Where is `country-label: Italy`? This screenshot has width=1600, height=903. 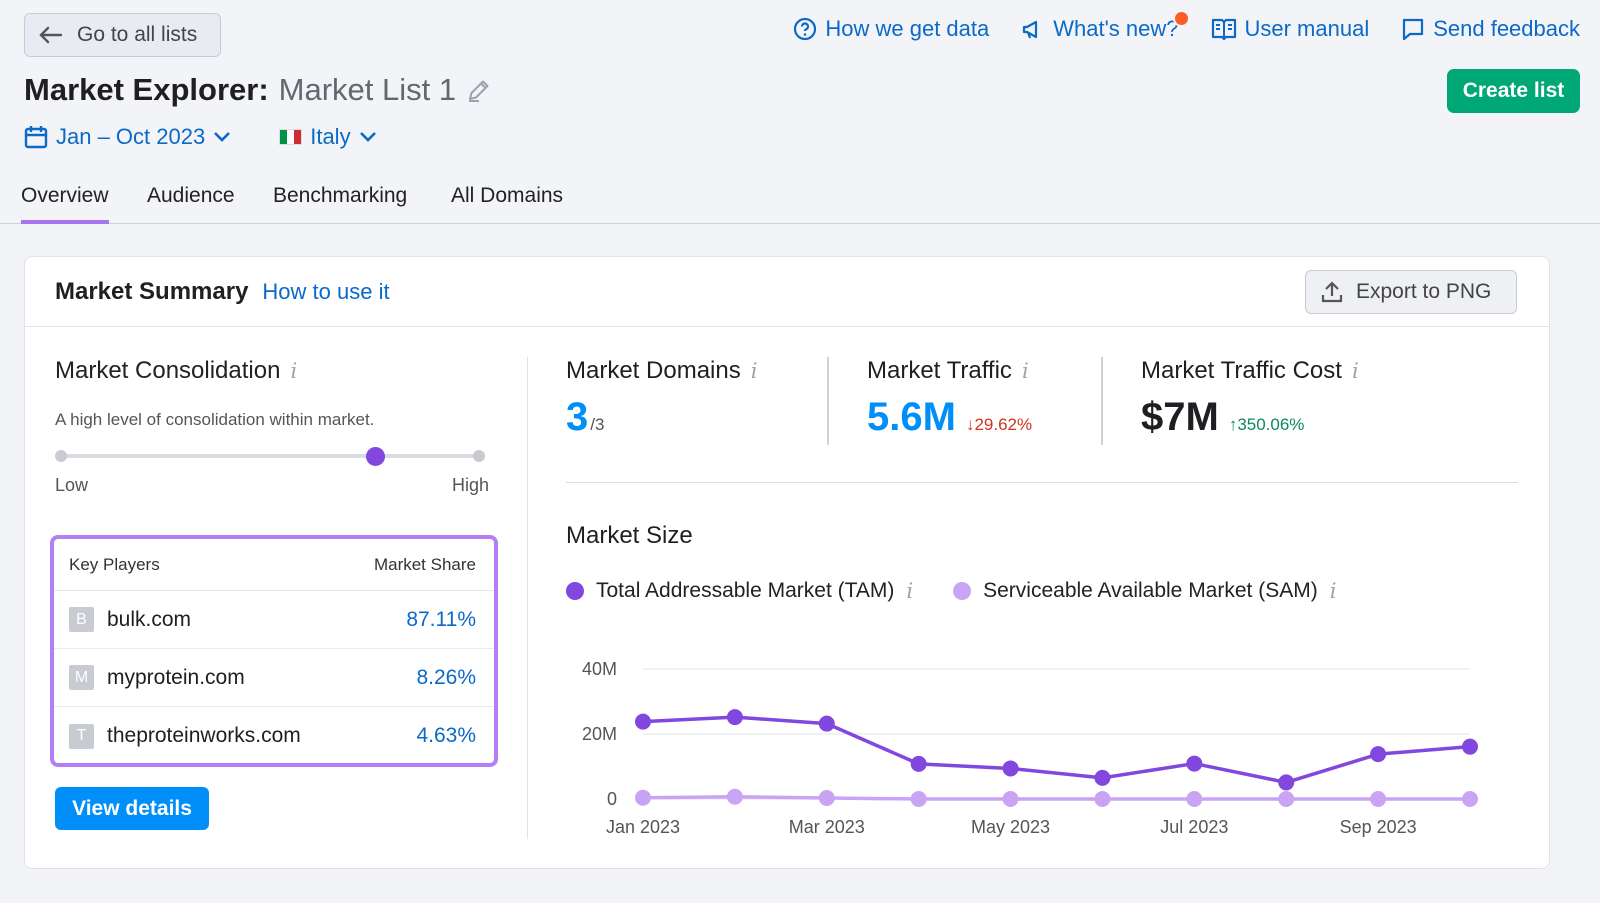
country-label: Italy is located at coordinates (330, 136).